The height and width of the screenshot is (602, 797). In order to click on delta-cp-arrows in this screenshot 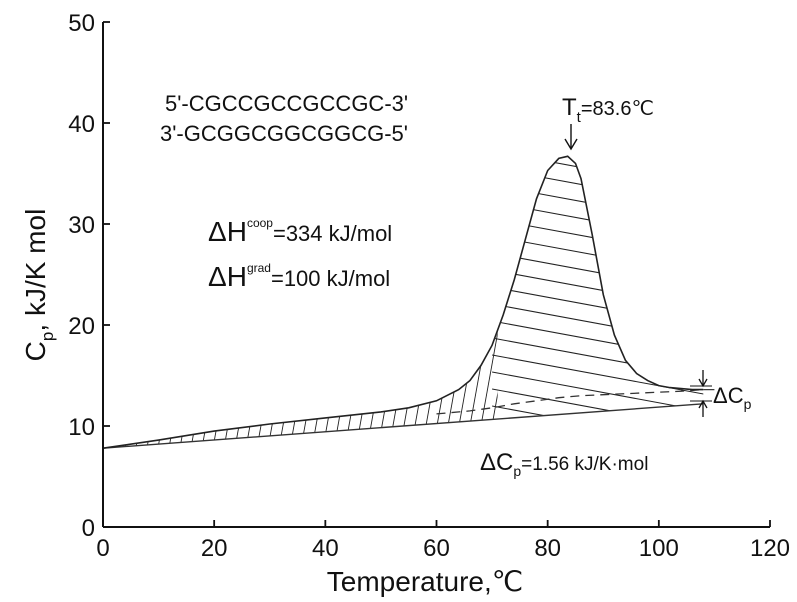, I will do `click(701, 393)`.